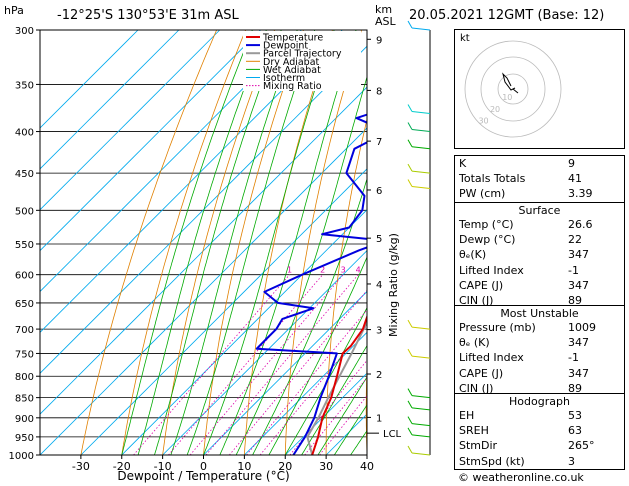 The height and width of the screenshot is (486, 629). What do you see at coordinates (582, 327) in the screenshot?
I see `row-value: 1009` at bounding box center [582, 327].